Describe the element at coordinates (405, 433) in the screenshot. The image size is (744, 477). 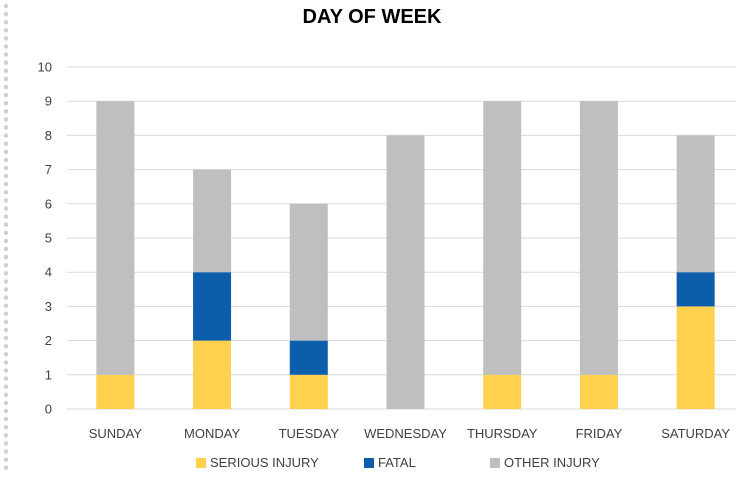
I see `x-tick-label: WEDNESDAY` at that location.